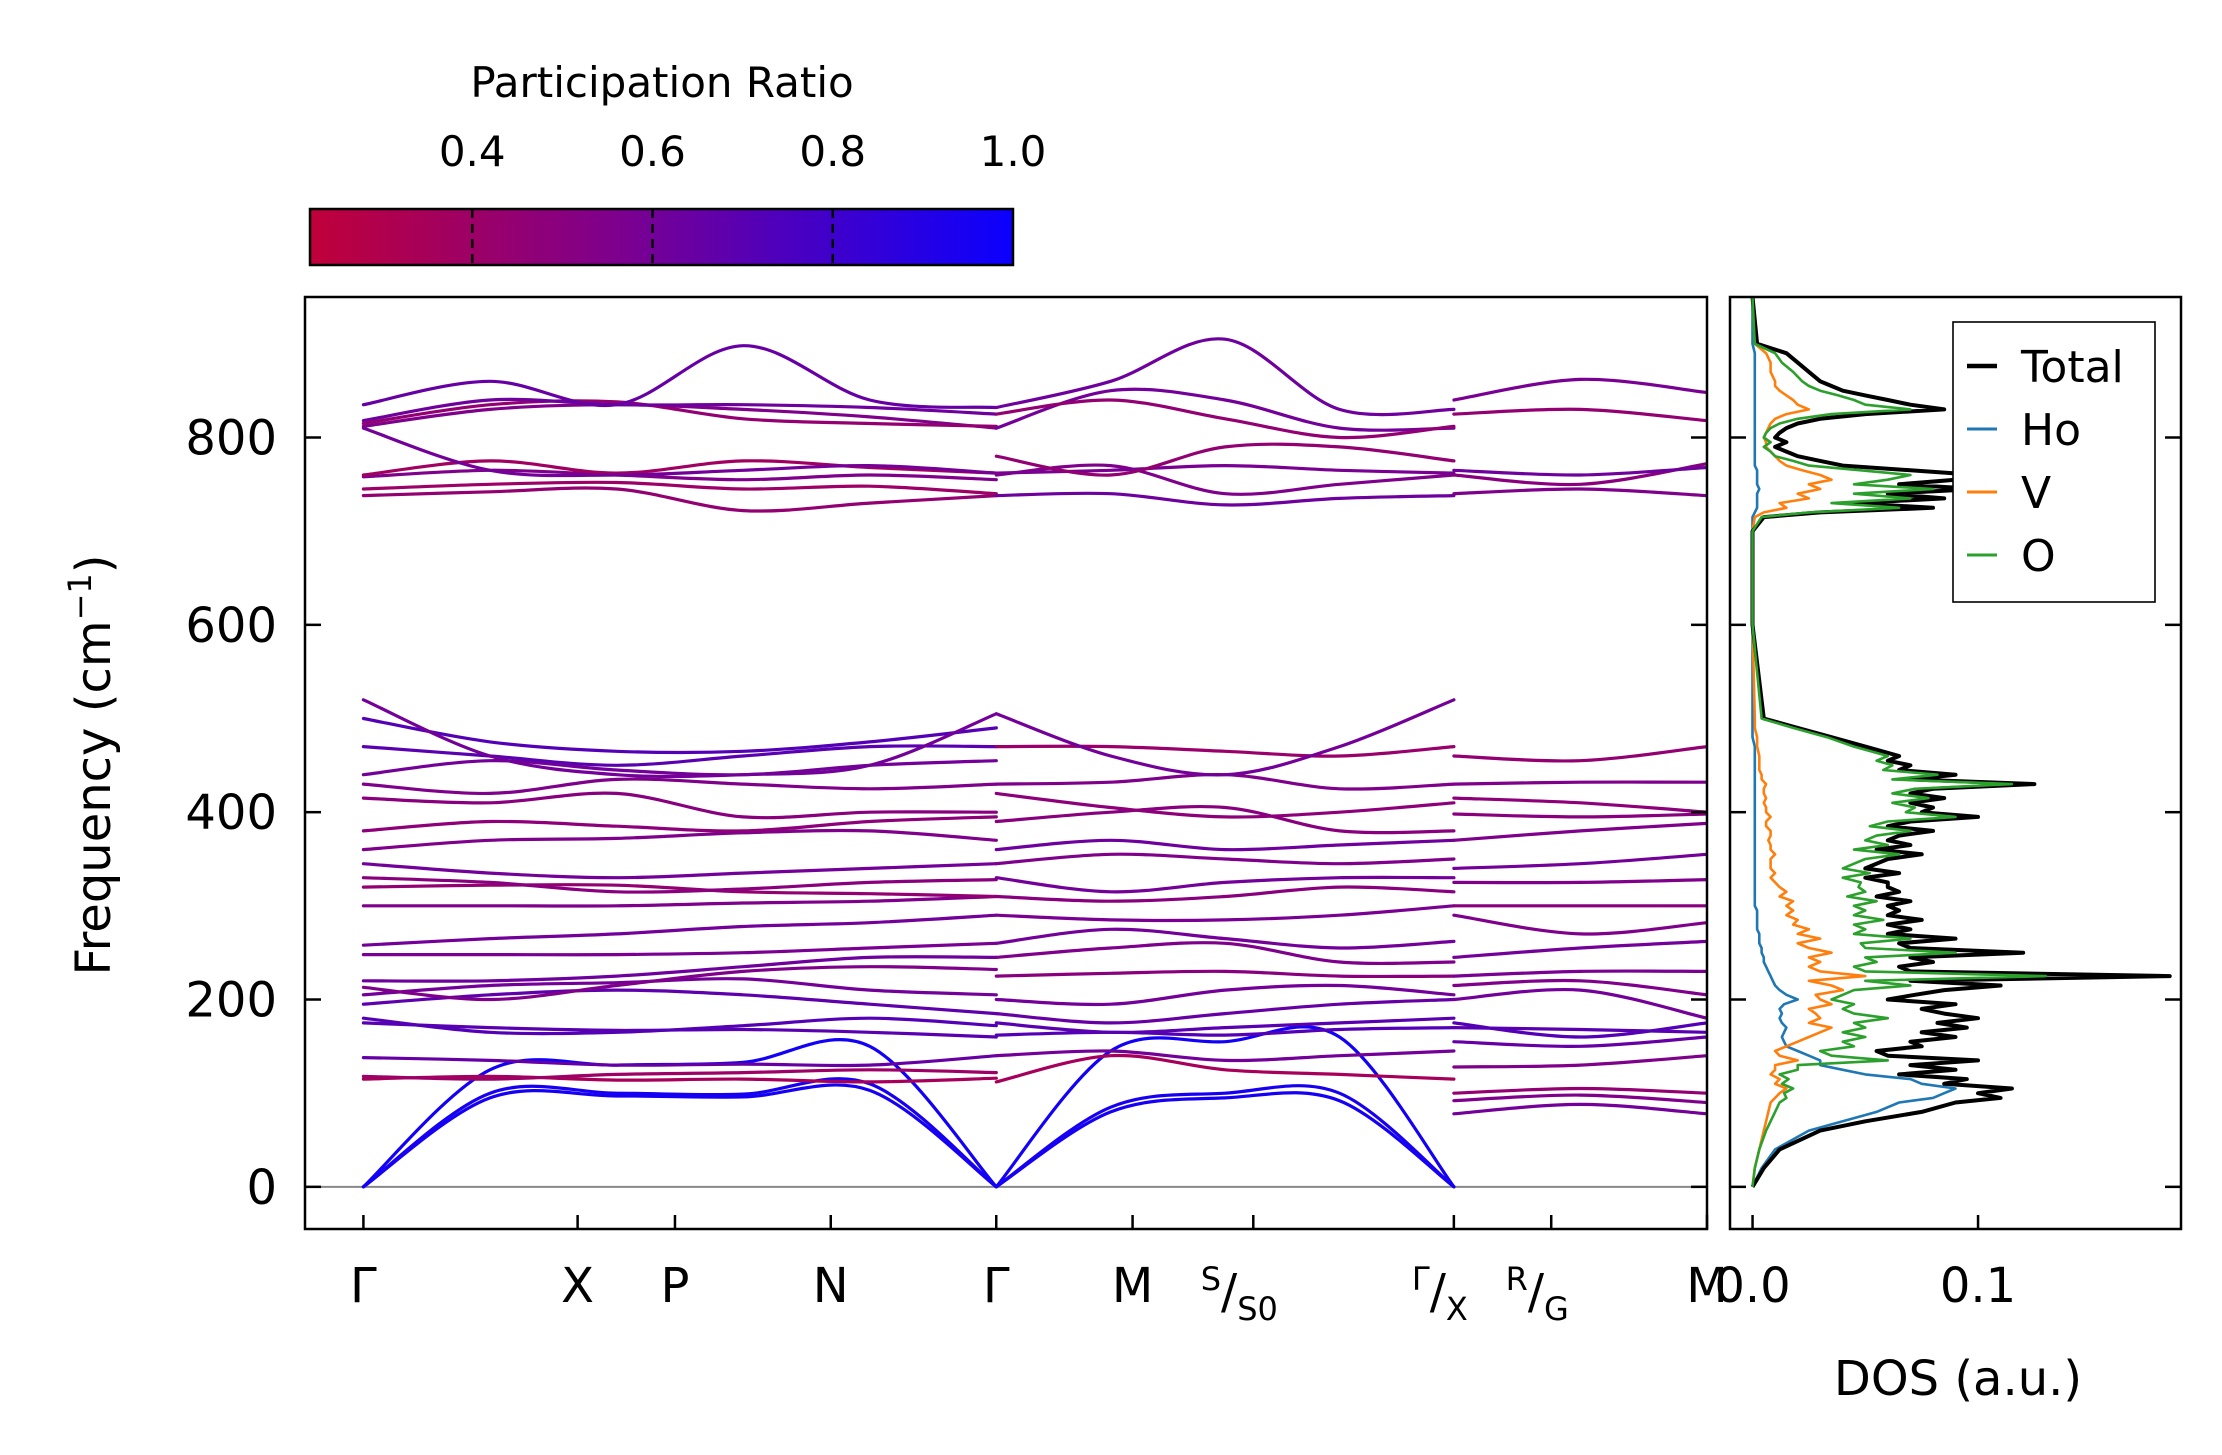 The image size is (2222, 1455). I want to click on kpoint-label-left: S, so click(1211, 1279).